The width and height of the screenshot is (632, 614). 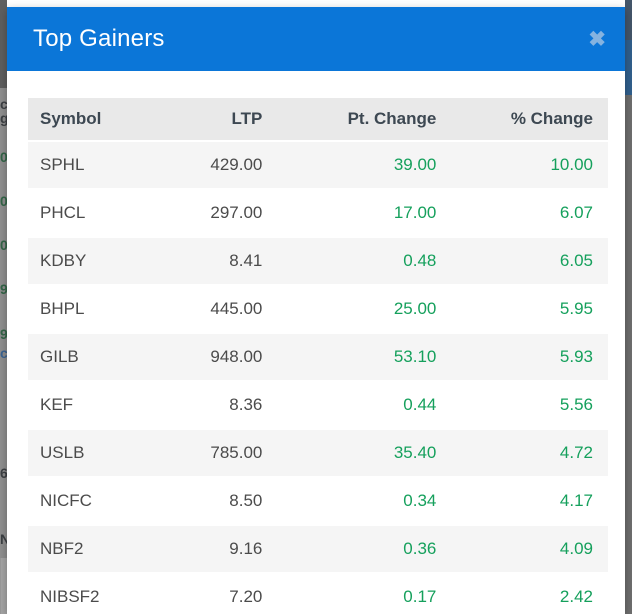 I want to click on table-row: GILB 948.00 53.10 5.93, so click(x=318, y=357).